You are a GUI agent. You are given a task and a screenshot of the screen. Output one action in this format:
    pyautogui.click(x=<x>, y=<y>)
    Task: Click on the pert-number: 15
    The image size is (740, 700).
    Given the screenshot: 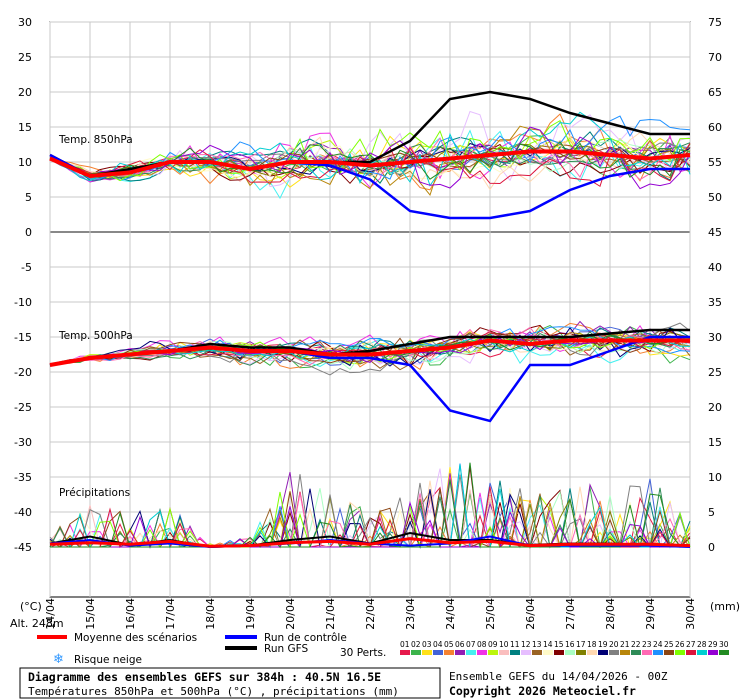 What is the action you would take?
    pyautogui.click(x=559, y=644)
    